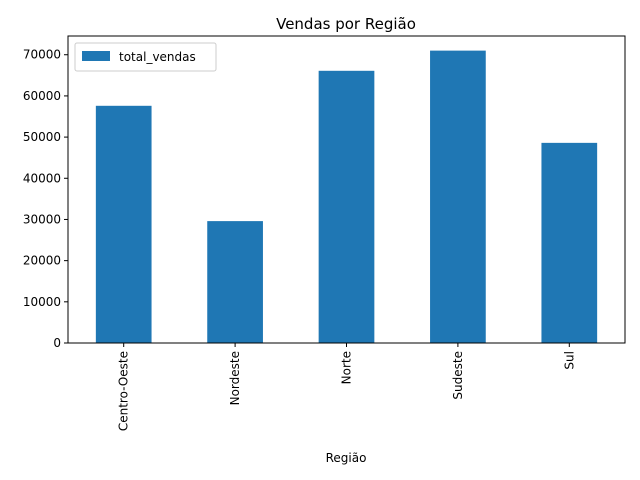  Describe the element at coordinates (96, 56) in the screenshot. I see `legend-swatch` at that location.